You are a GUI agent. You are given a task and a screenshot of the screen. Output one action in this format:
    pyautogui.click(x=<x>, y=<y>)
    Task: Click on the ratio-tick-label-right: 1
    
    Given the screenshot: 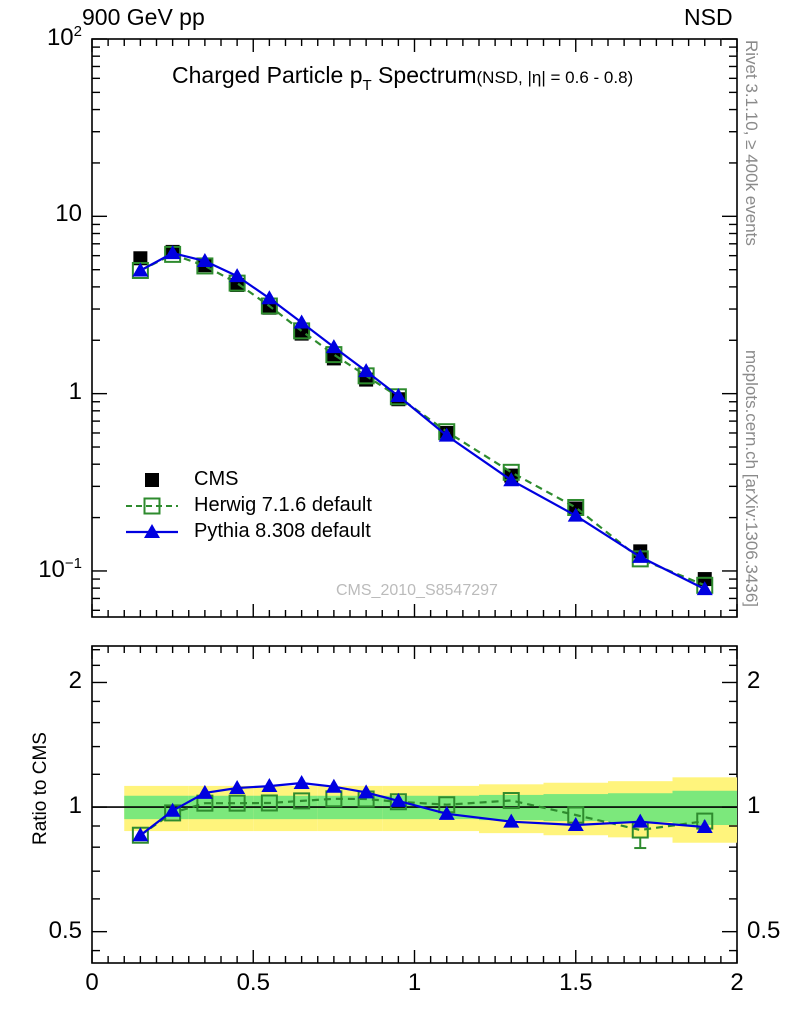 What is the action you would take?
    pyautogui.click(x=754, y=806)
    